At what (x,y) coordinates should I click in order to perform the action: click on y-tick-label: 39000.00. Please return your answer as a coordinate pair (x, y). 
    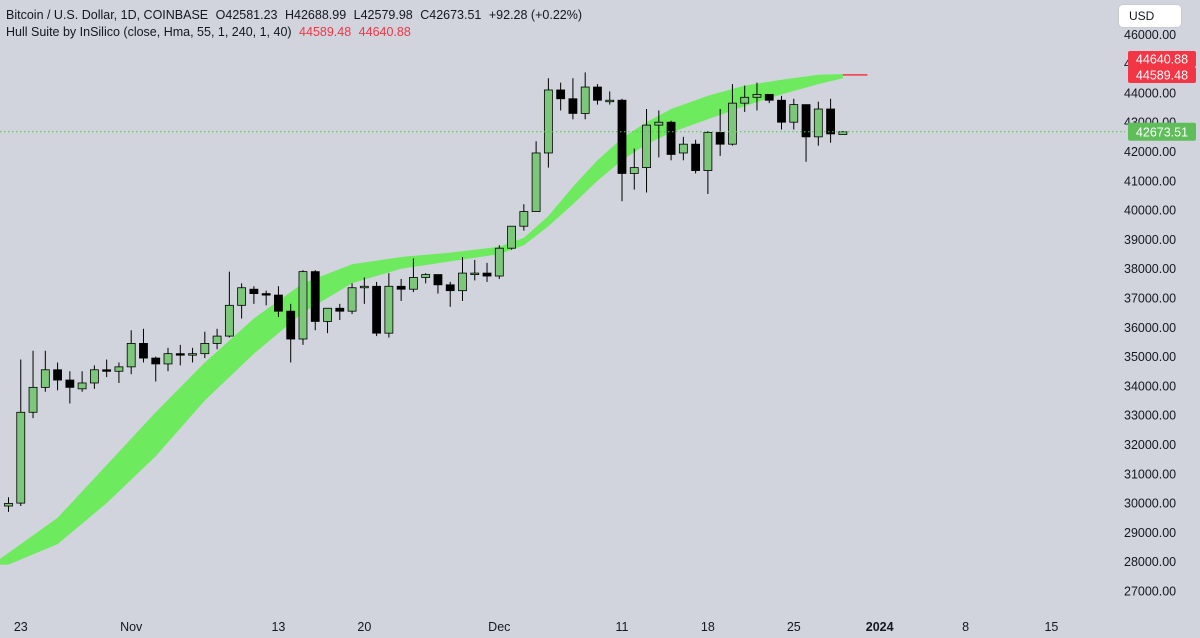
    Looking at the image, I should click on (1150, 240).